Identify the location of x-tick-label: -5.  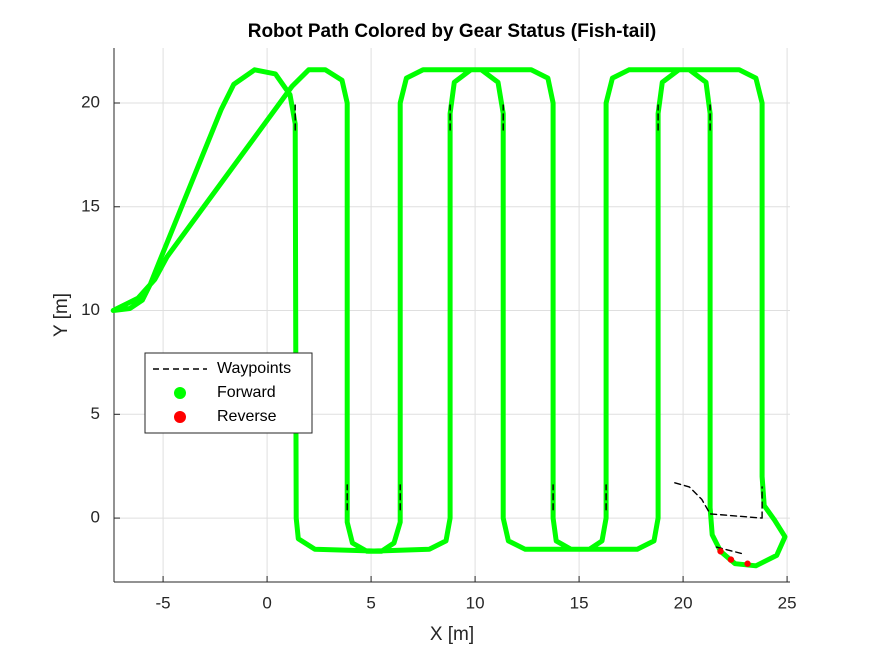
(163, 602).